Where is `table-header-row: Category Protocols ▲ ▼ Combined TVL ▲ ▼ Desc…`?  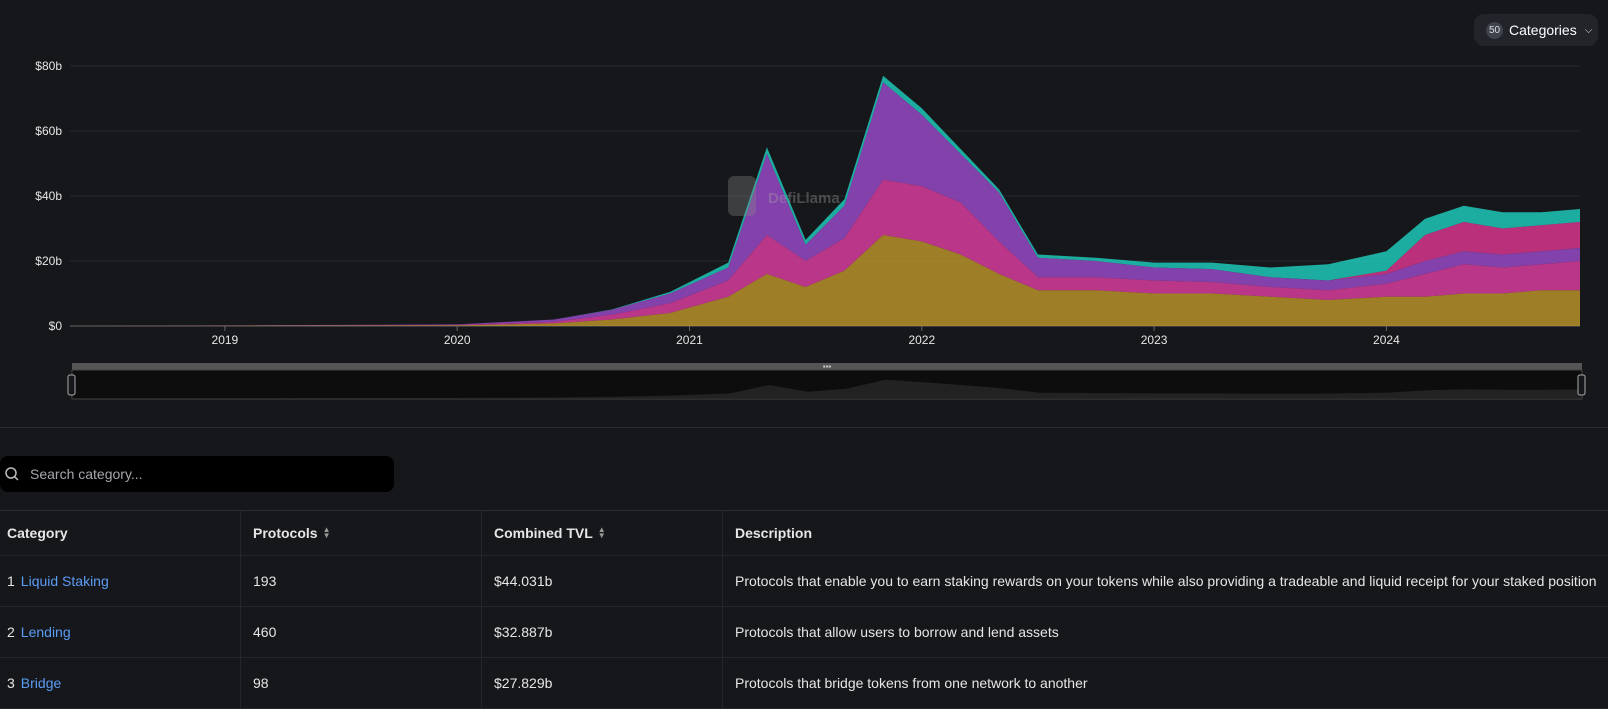
table-header-row: Category Protocols ▲ ▼ Combined TVL ▲ ▼ Desc… is located at coordinates (804, 533).